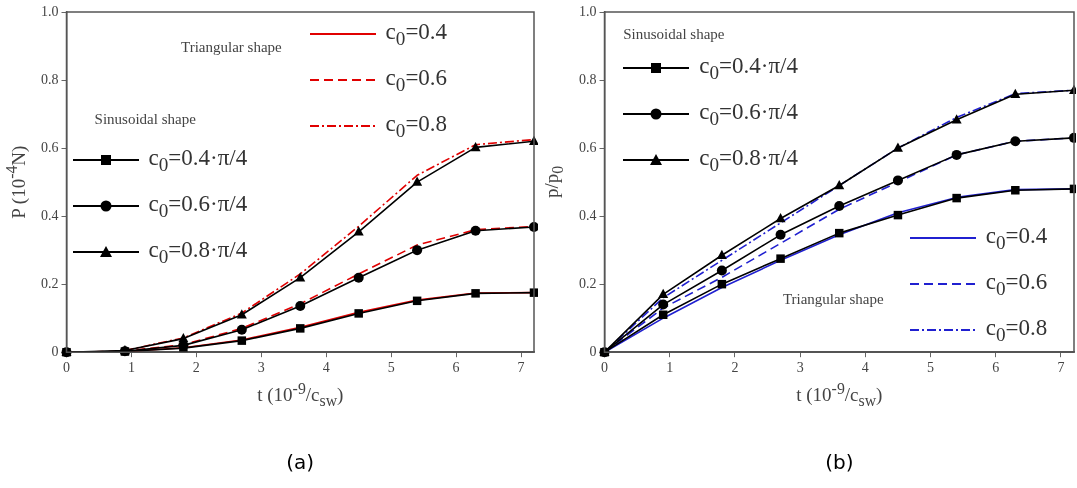 The image size is (1077, 488). What do you see at coordinates (839, 462) in the screenshot?
I see `text: (b)` at bounding box center [839, 462].